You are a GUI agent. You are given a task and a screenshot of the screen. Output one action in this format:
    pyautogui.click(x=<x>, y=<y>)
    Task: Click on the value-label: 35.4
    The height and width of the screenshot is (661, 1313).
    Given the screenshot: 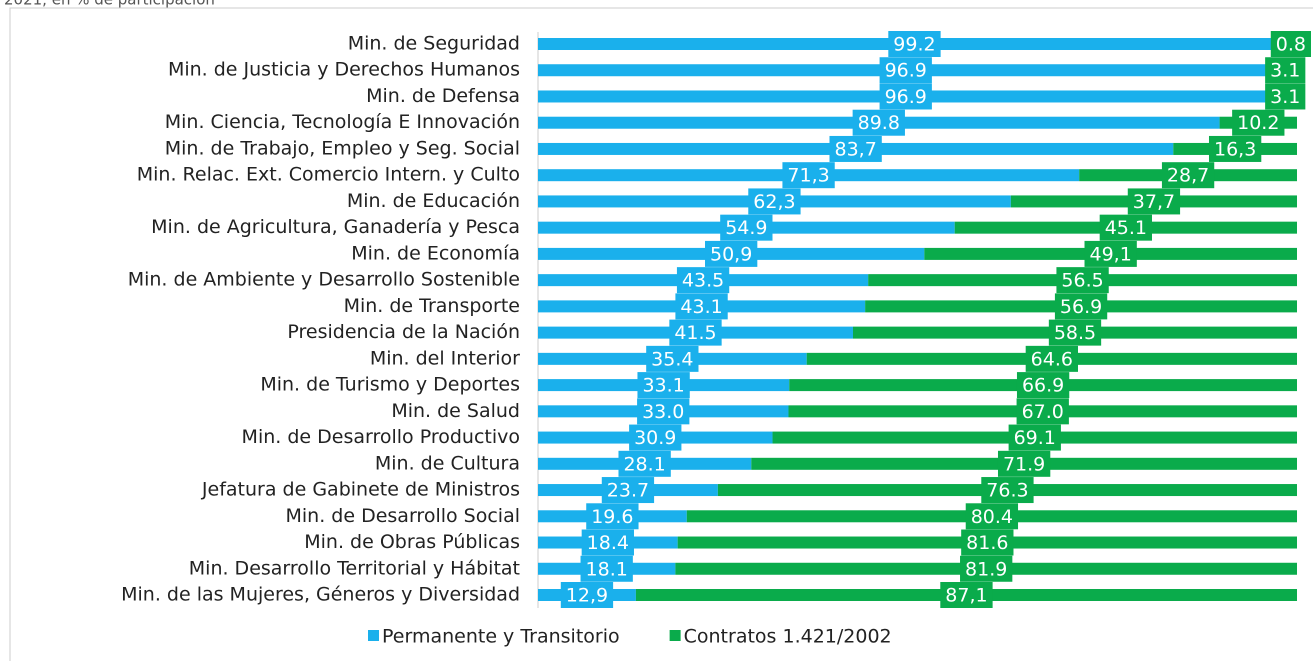 What is the action you would take?
    pyautogui.click(x=672, y=359)
    